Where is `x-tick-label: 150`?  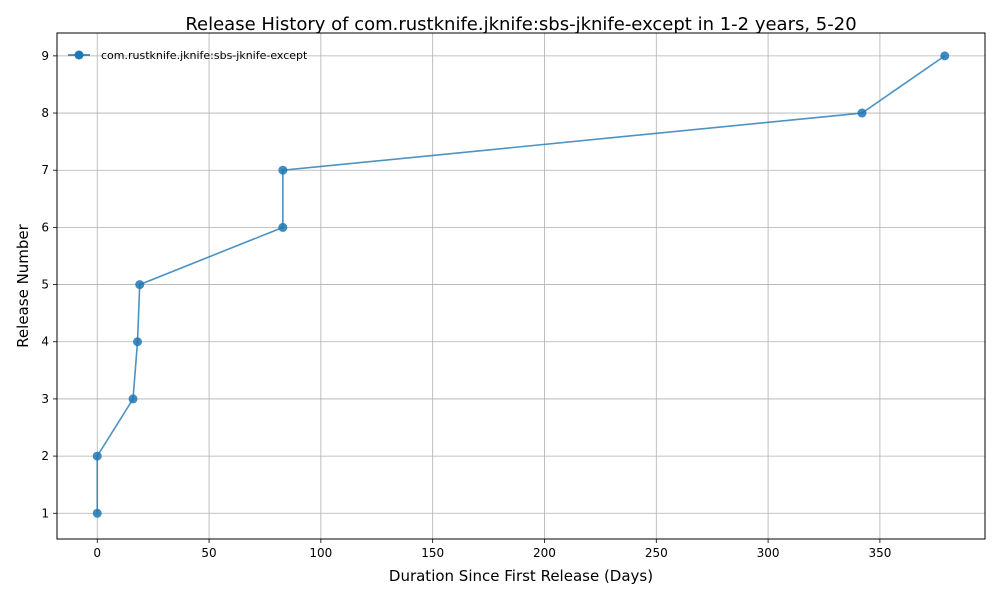 x-tick-label: 150 is located at coordinates (432, 553).